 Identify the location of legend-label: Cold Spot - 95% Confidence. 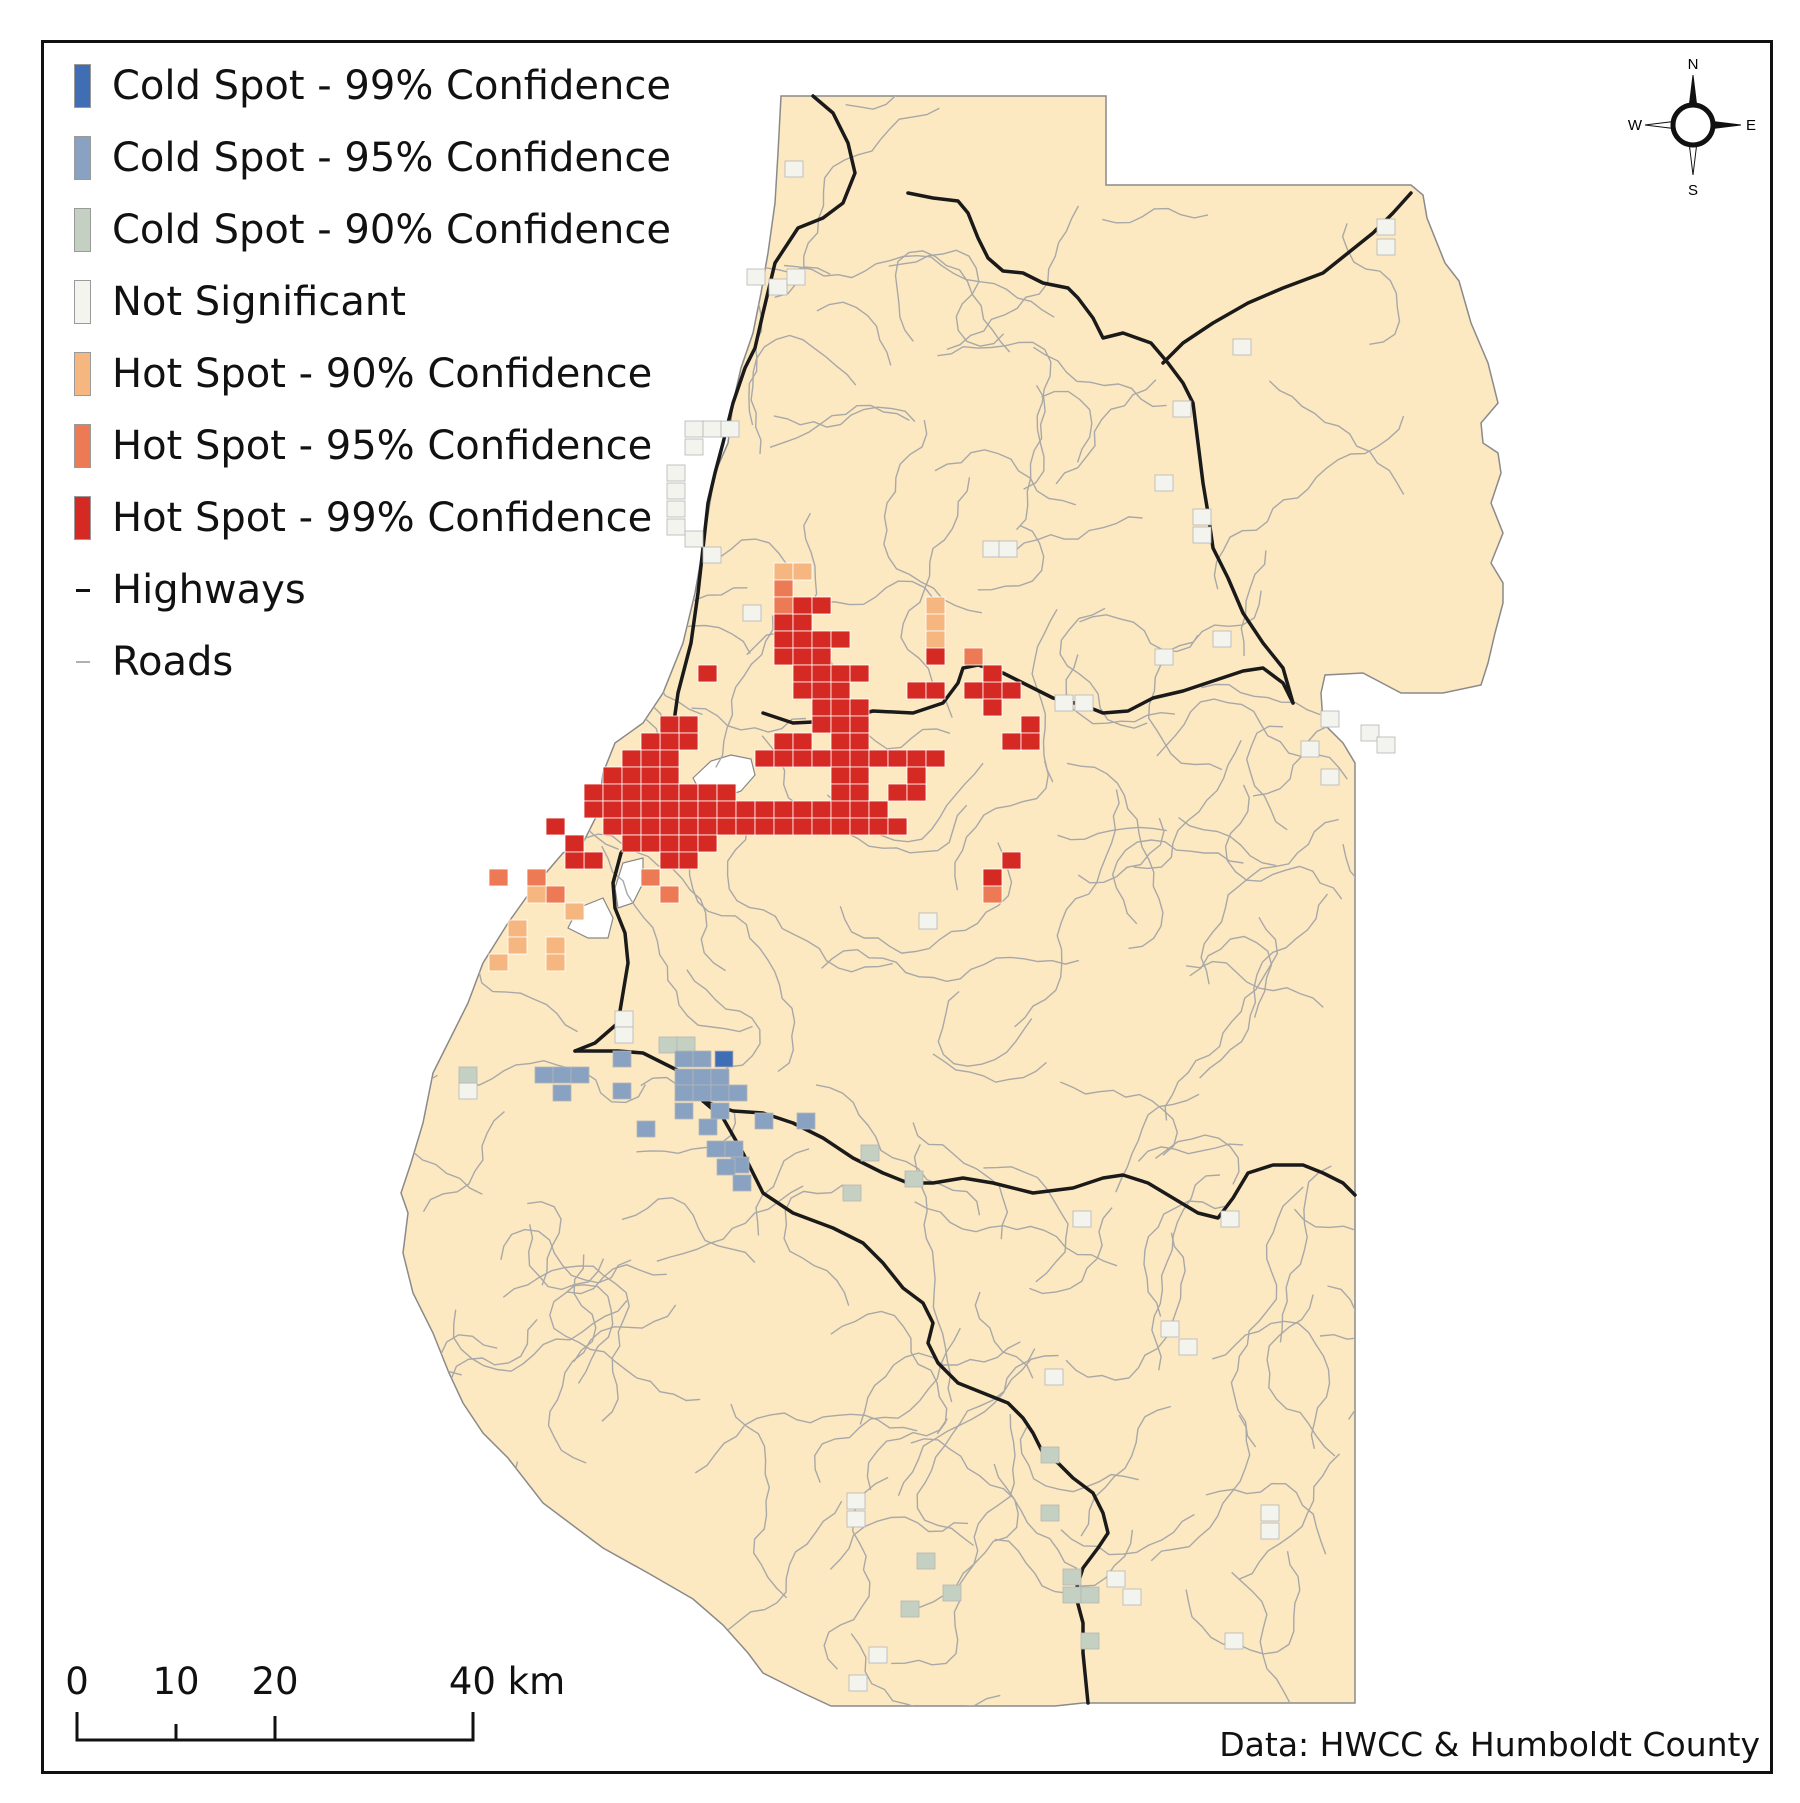
(391, 158).